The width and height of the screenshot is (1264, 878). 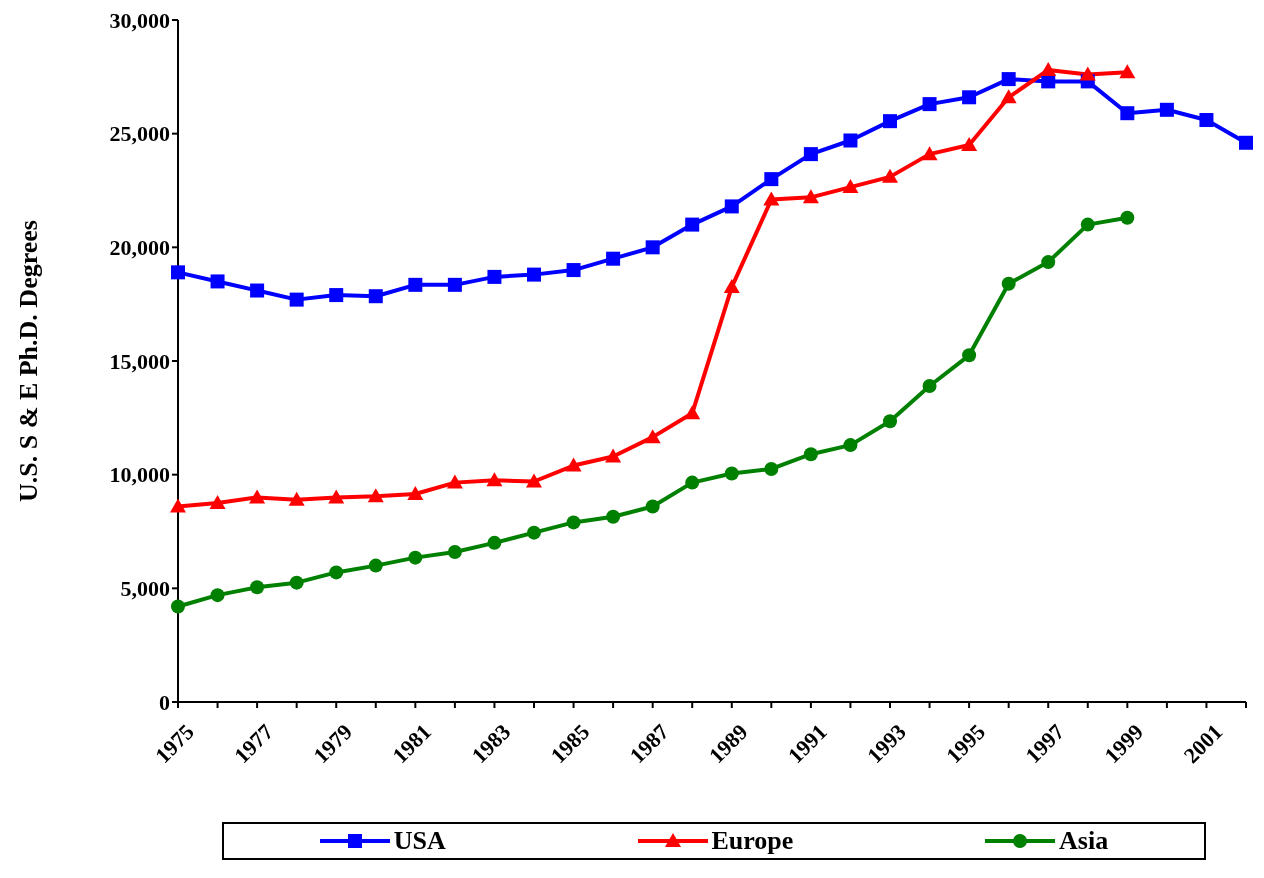 What do you see at coordinates (139, 134) in the screenshot?
I see `y-tick-label: 25,000` at bounding box center [139, 134].